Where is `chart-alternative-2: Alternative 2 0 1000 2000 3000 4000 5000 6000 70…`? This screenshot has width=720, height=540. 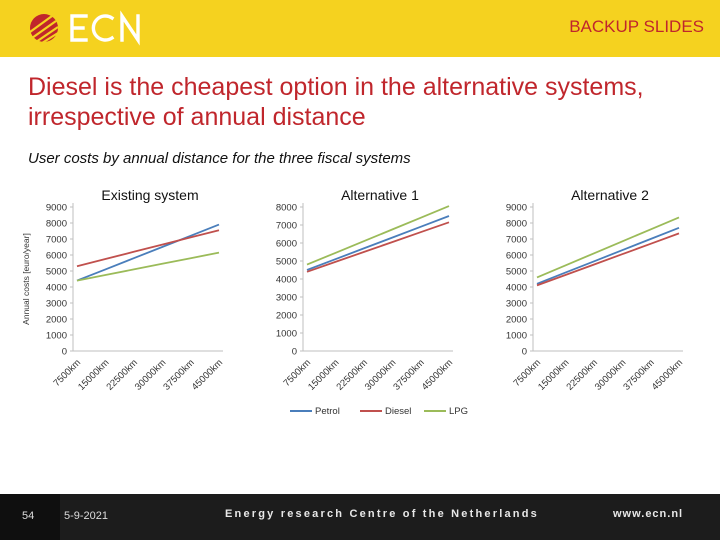 chart-alternative-2: Alternative 2 0 1000 2000 3000 4000 5000 6000 70… is located at coordinates (595, 290).